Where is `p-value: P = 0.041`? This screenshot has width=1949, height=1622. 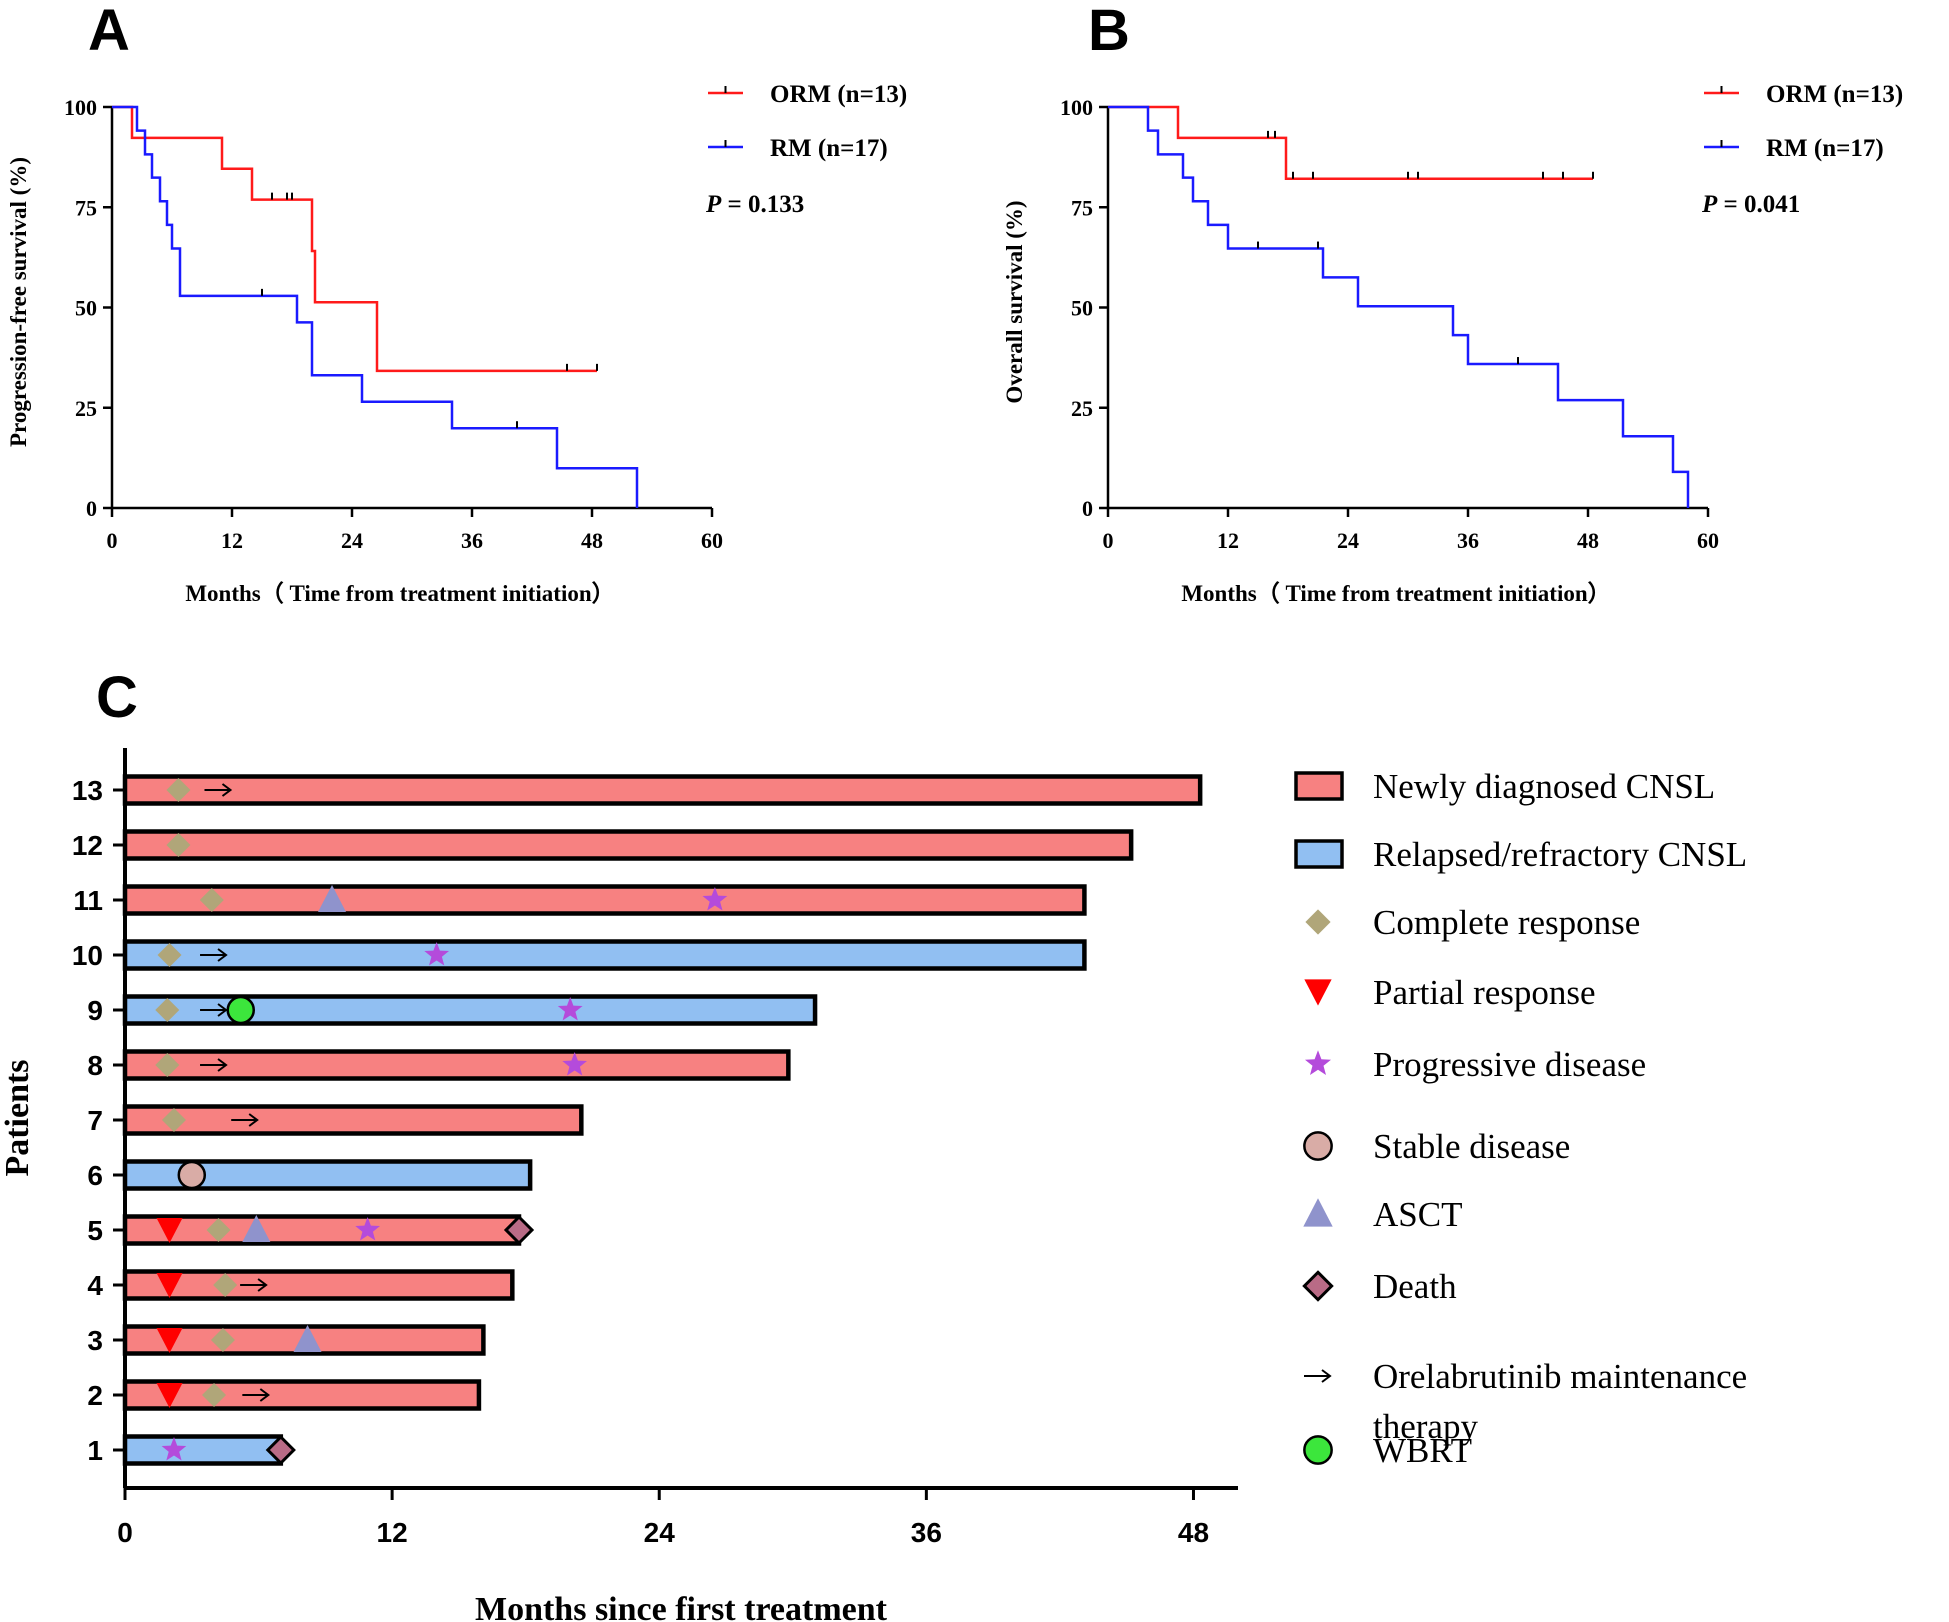
p-value: P = 0.041 is located at coordinates (1750, 204).